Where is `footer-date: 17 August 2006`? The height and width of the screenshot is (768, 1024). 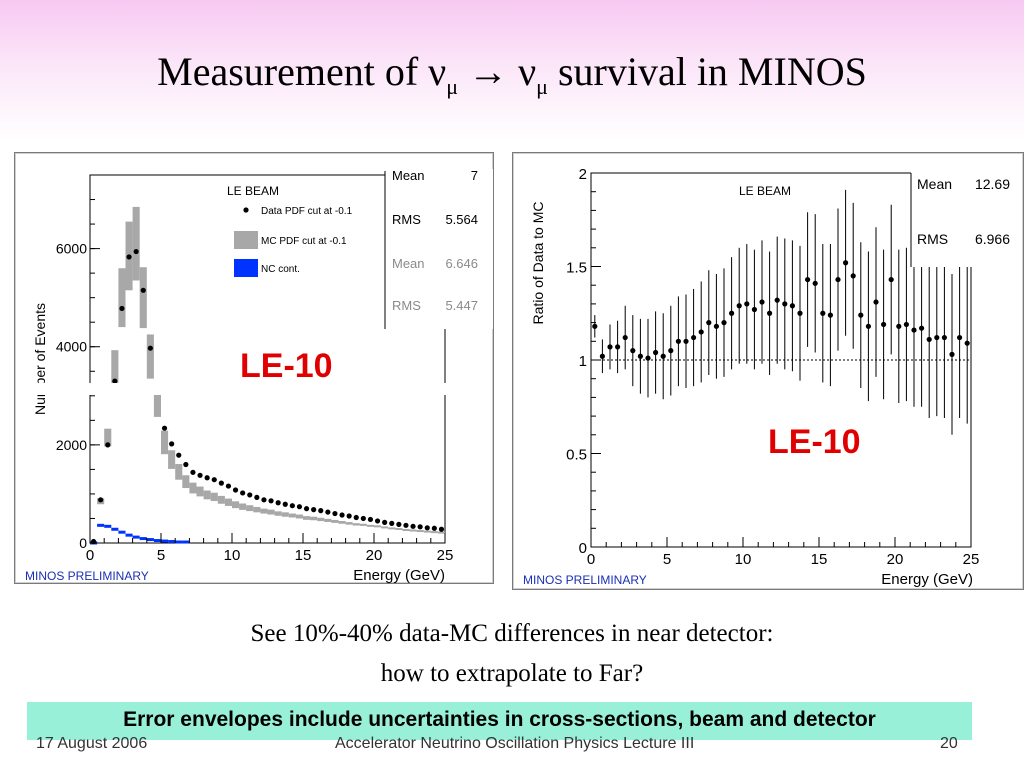
footer-date: 17 August 2006 is located at coordinates (92, 743).